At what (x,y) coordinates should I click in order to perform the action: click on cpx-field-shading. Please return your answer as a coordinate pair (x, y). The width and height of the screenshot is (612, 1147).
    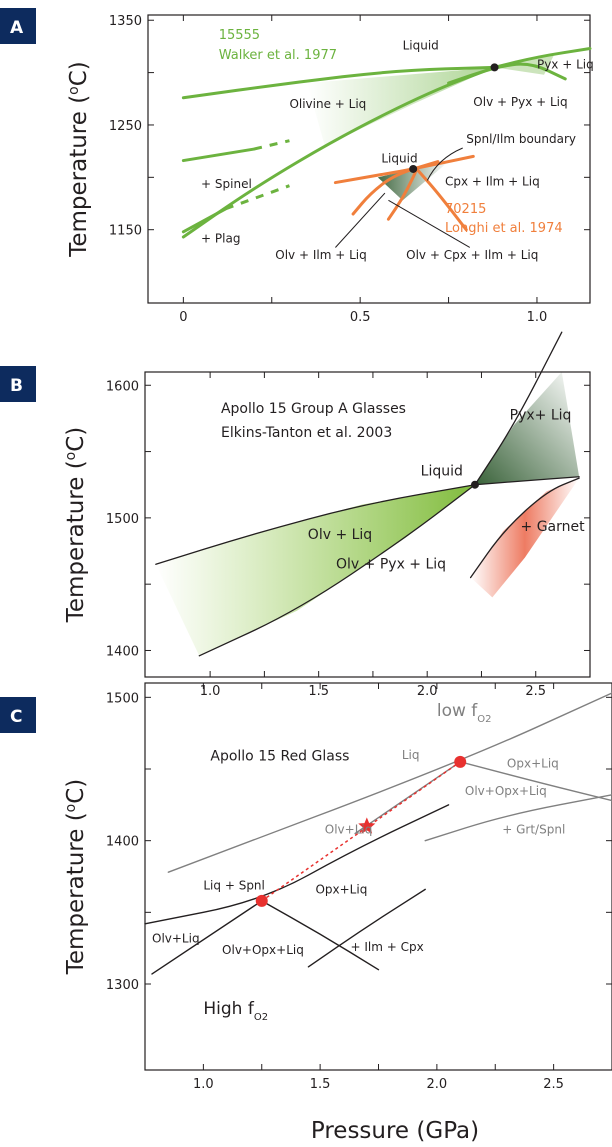
    Looking at the image, I should click on (413, 181).